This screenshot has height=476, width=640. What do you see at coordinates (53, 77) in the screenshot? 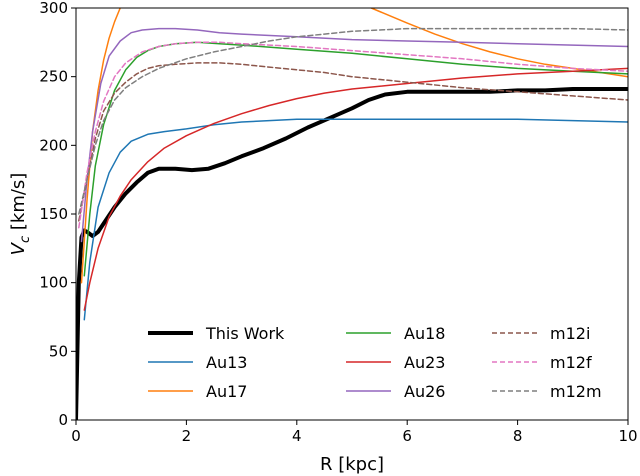
I see `y-tick-label: 250` at bounding box center [53, 77].